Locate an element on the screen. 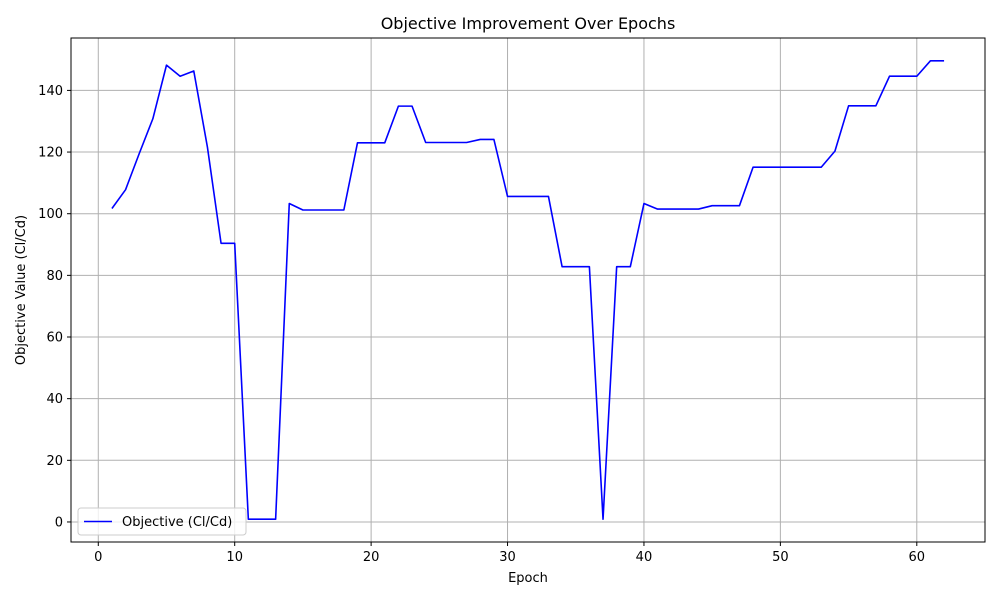 The image size is (1000, 600). y-tick-label: 140 is located at coordinates (50, 91).